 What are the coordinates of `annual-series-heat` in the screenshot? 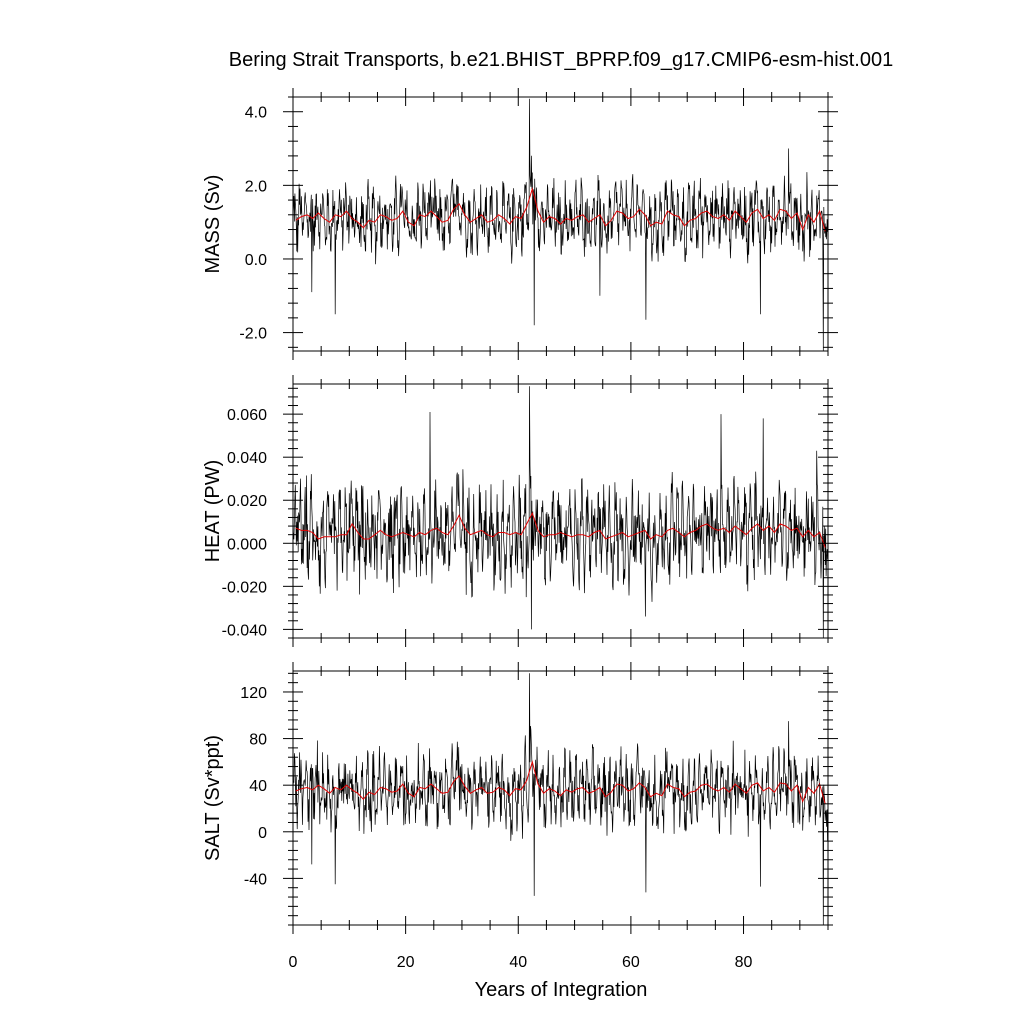 It's located at (560, 529).